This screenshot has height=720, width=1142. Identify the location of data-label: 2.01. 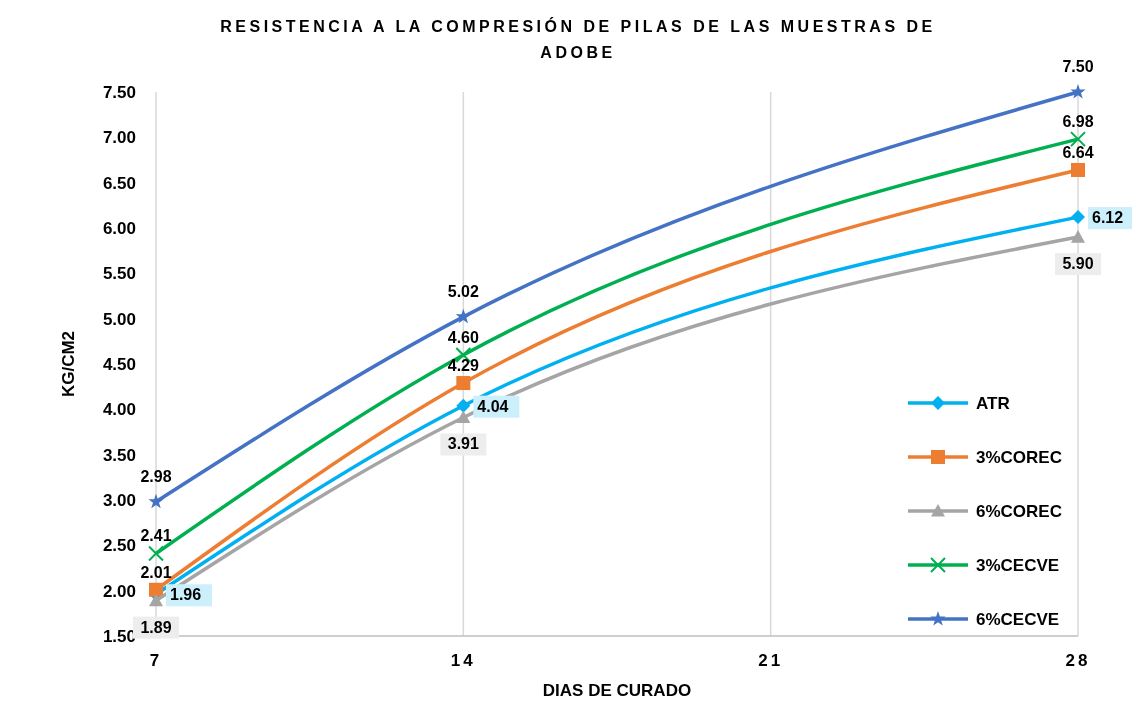
(156, 572).